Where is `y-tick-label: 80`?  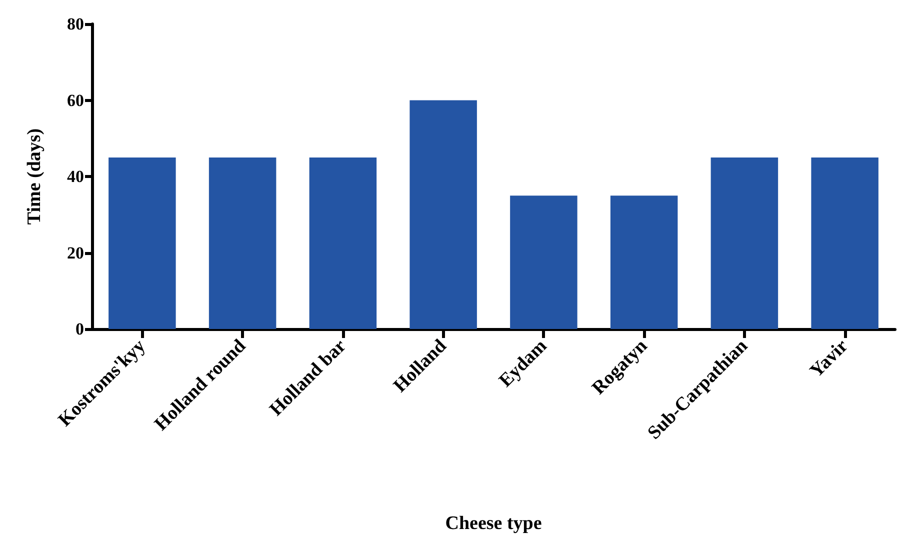
y-tick-label: 80 is located at coordinates (75, 24).